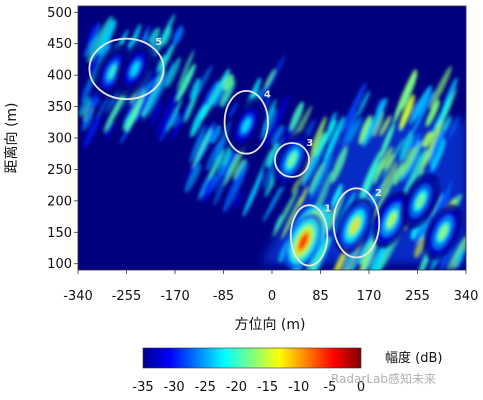 The width and height of the screenshot is (483, 400). Describe the element at coordinates (361, 387) in the screenshot. I see `colorbar-tick-label: 0` at that location.